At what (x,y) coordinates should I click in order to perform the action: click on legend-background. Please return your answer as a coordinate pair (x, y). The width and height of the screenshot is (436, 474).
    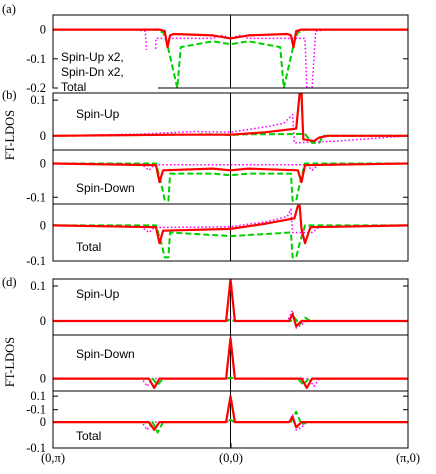
    Looking at the image, I should click on (108, 70).